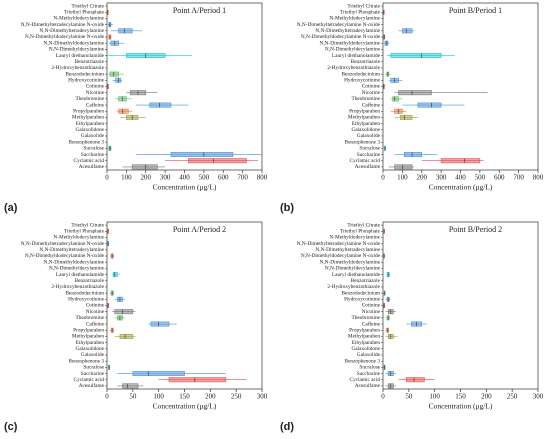  Describe the element at coordinates (78, 19) in the screenshot. I see `category-label: N-Methyldodecylamine` at that location.